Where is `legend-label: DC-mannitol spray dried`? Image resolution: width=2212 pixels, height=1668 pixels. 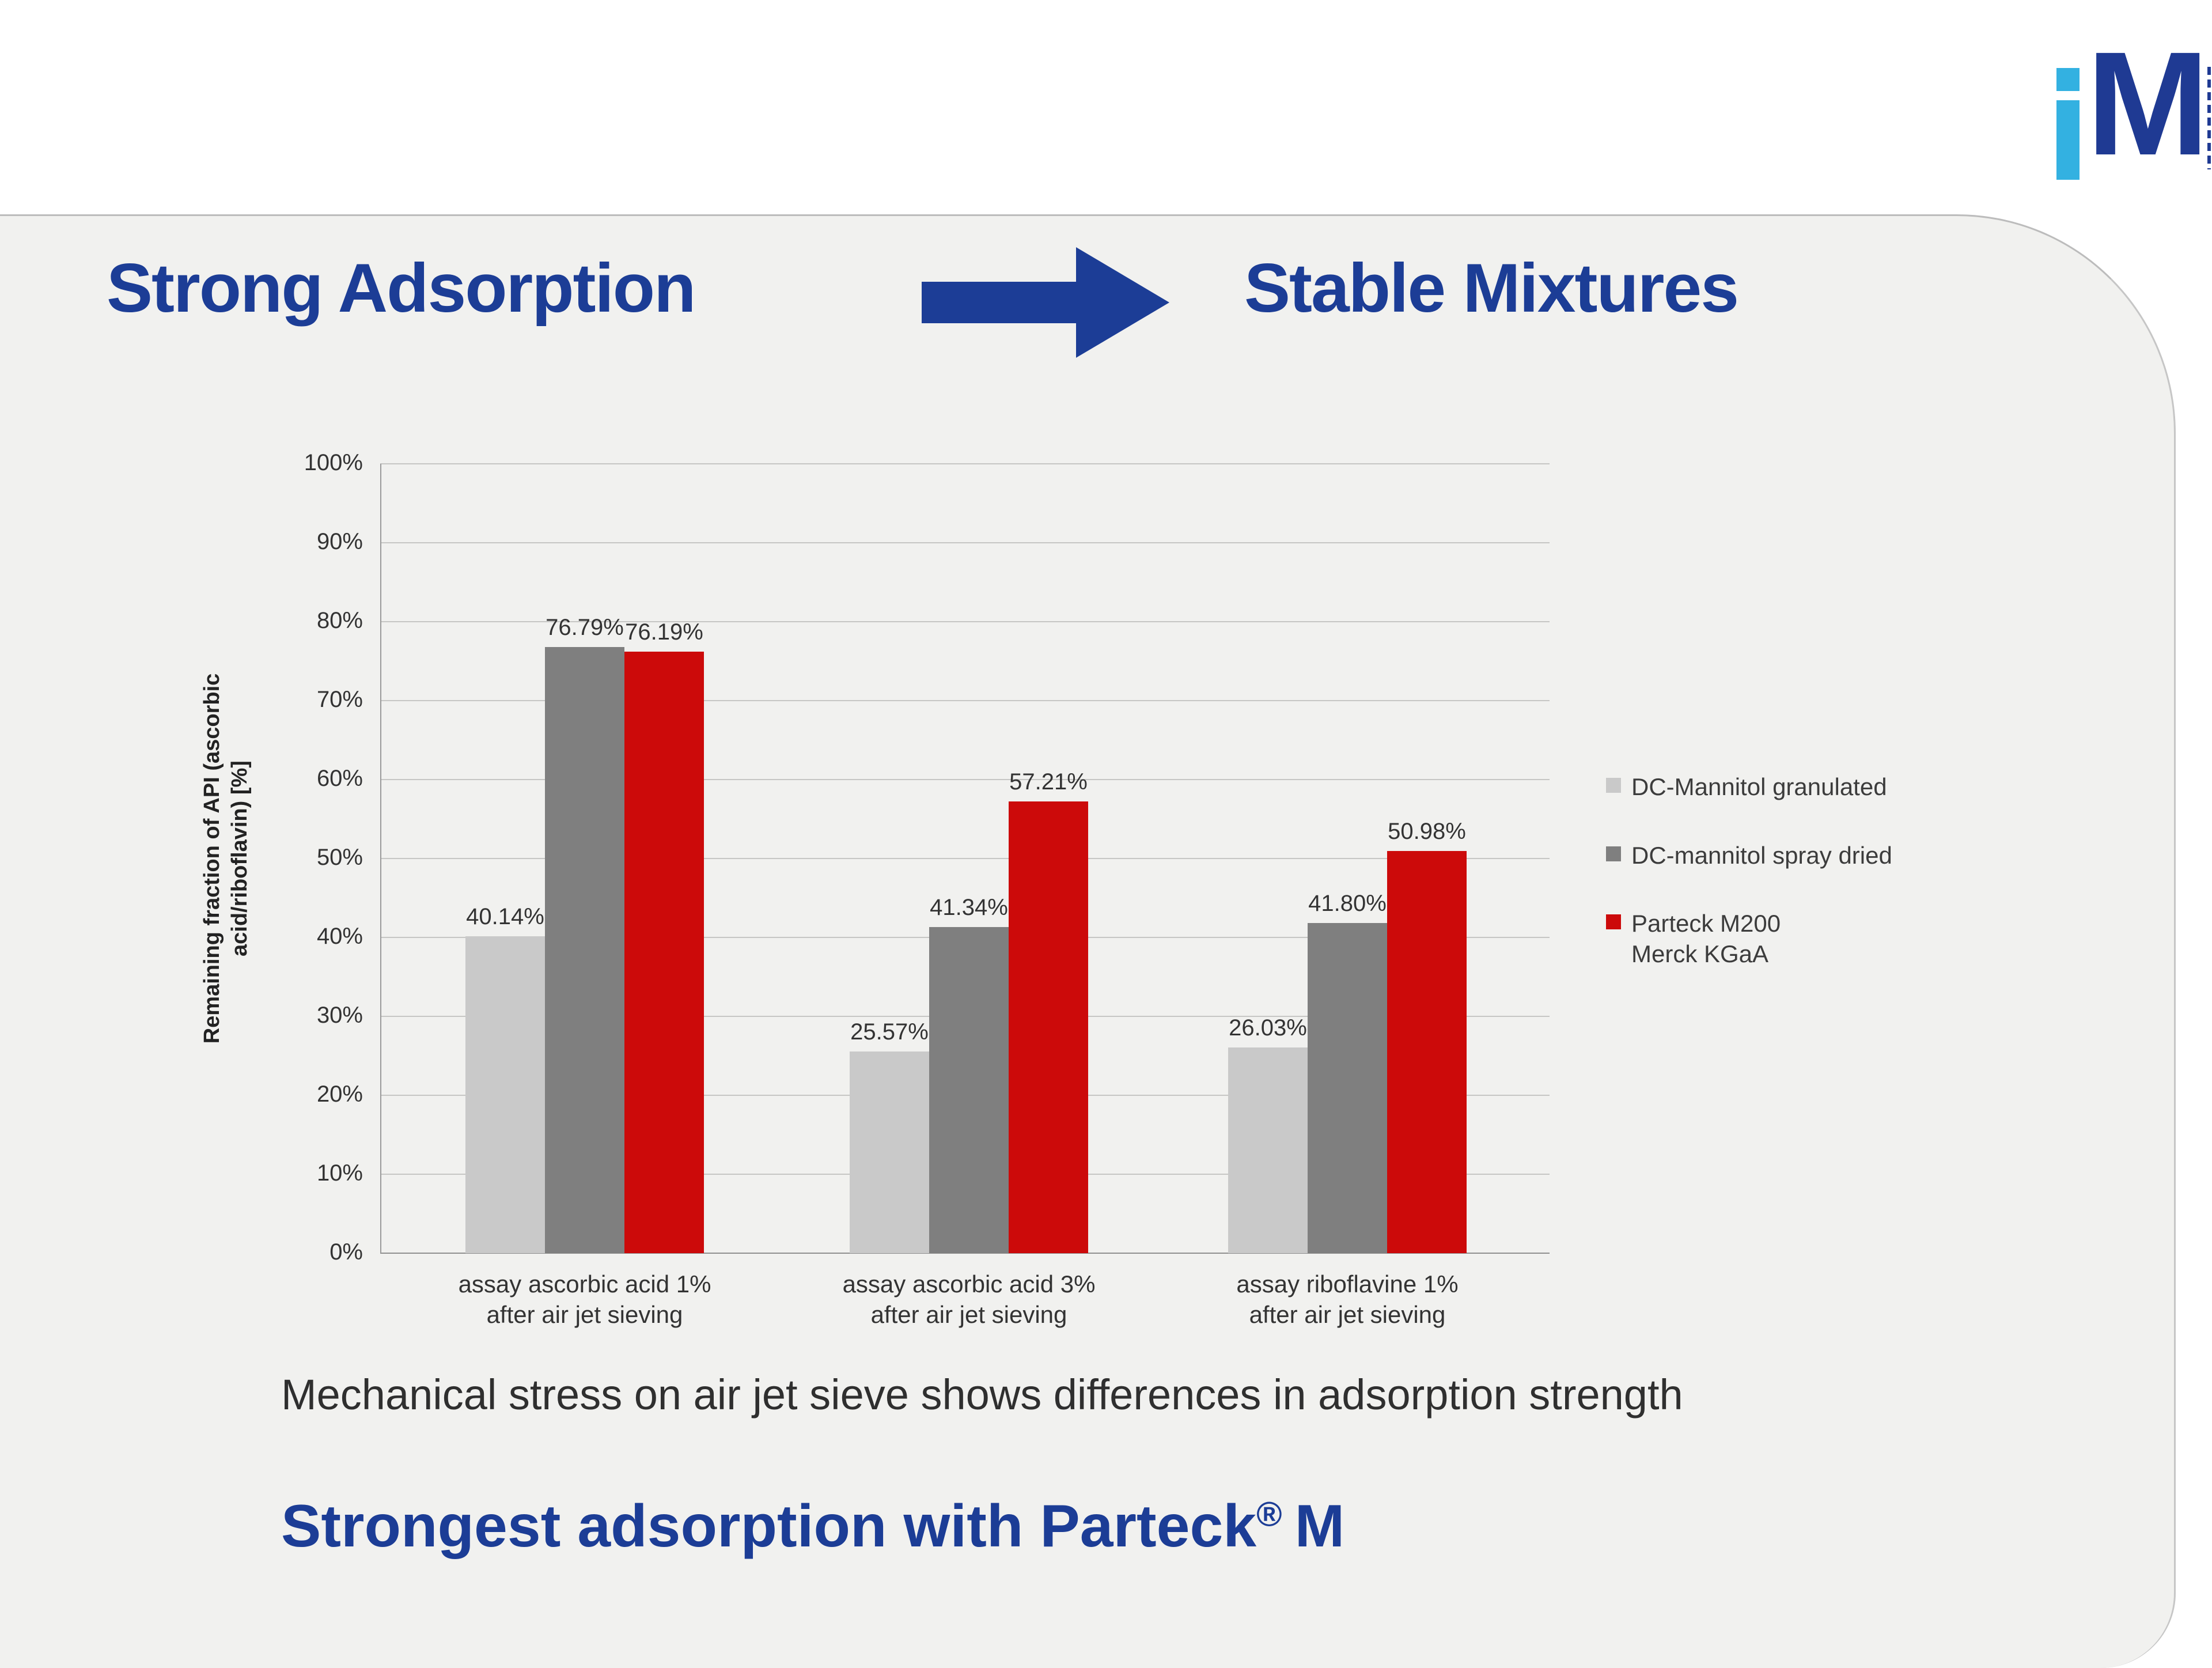
legend-label: DC-mannitol spray dried is located at coordinates (1761, 856).